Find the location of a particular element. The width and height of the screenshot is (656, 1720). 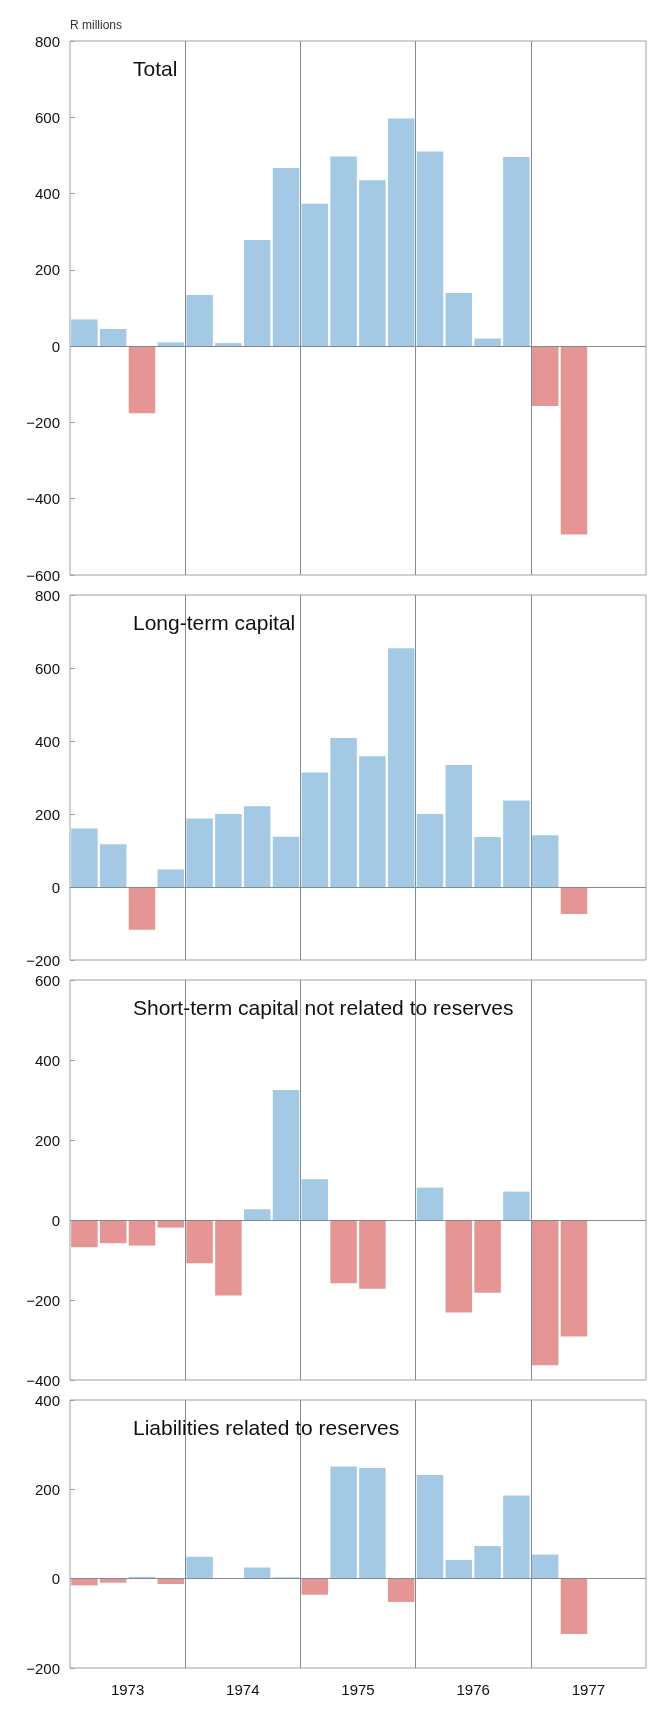

text: Short-term capital not related to reserves is located at coordinates (323, 1007).